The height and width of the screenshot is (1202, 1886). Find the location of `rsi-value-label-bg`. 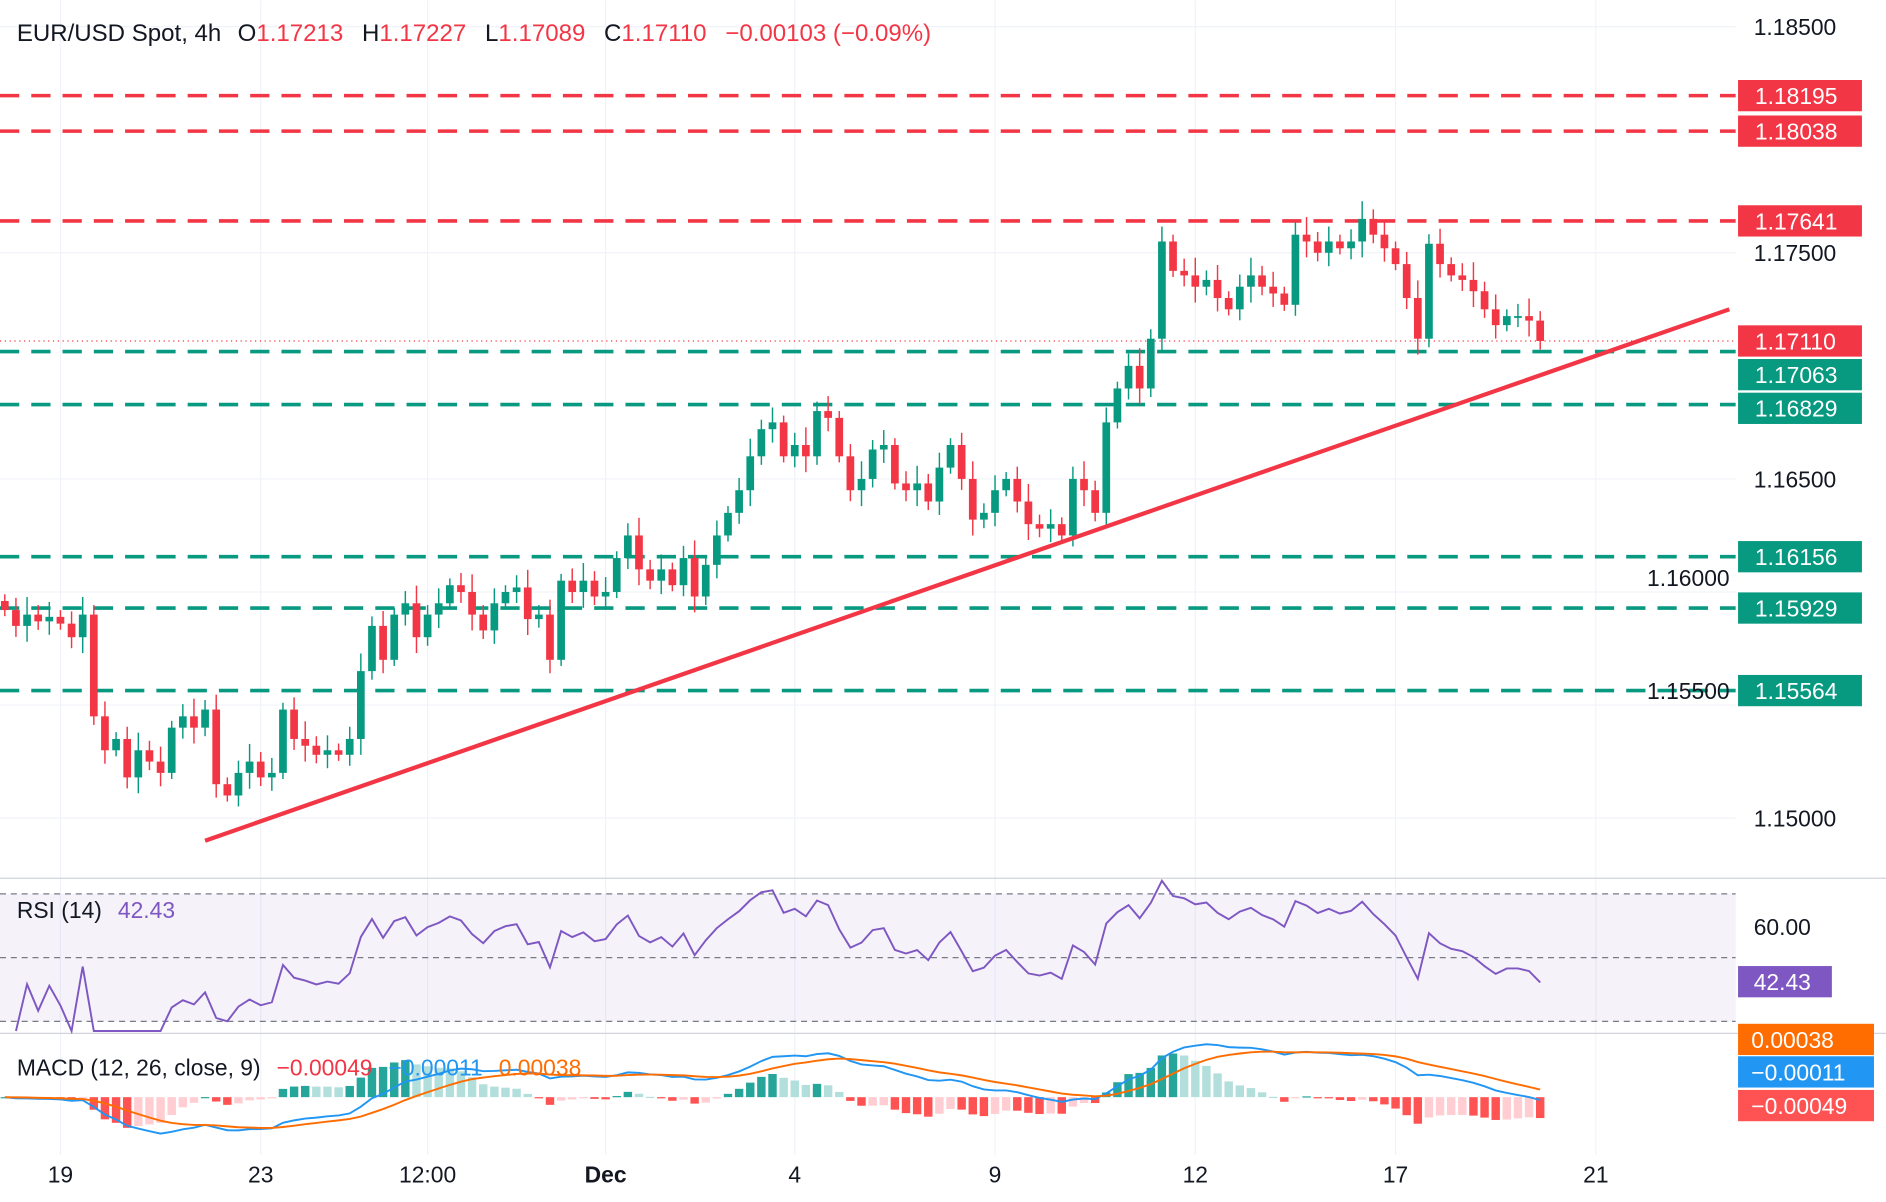

rsi-value-label-bg is located at coordinates (1785, 982).